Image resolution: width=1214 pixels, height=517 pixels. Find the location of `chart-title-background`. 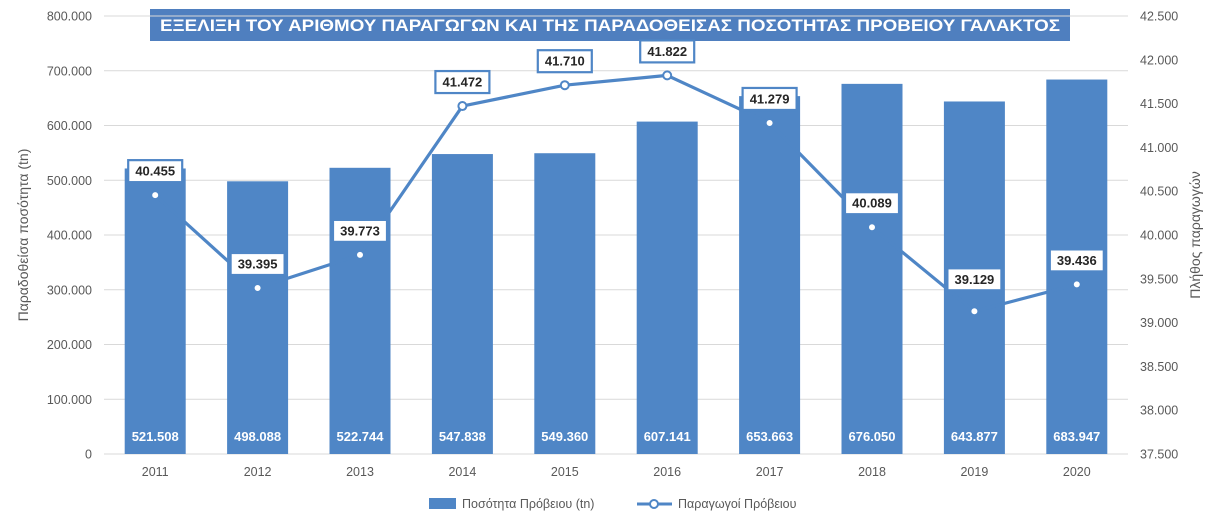

chart-title-background is located at coordinates (610, 25).